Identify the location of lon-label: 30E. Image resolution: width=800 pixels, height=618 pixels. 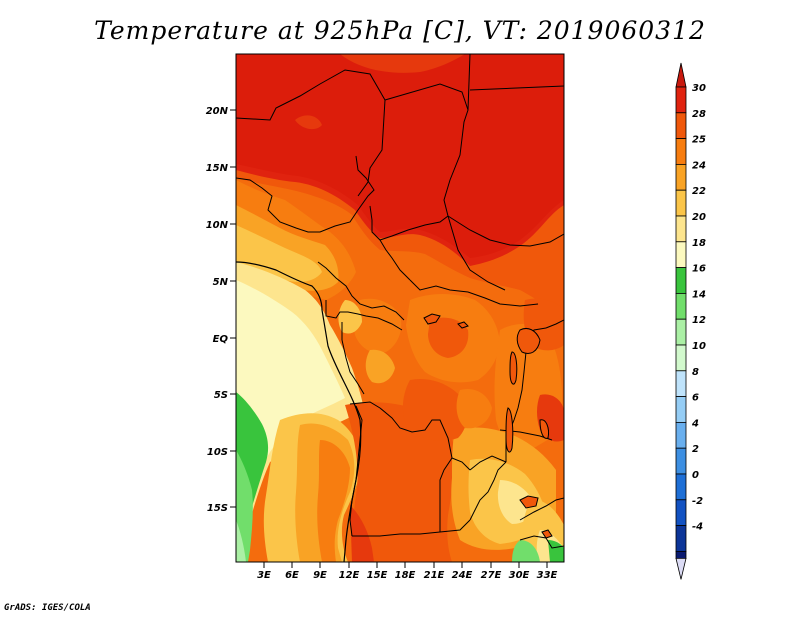
(519, 575).